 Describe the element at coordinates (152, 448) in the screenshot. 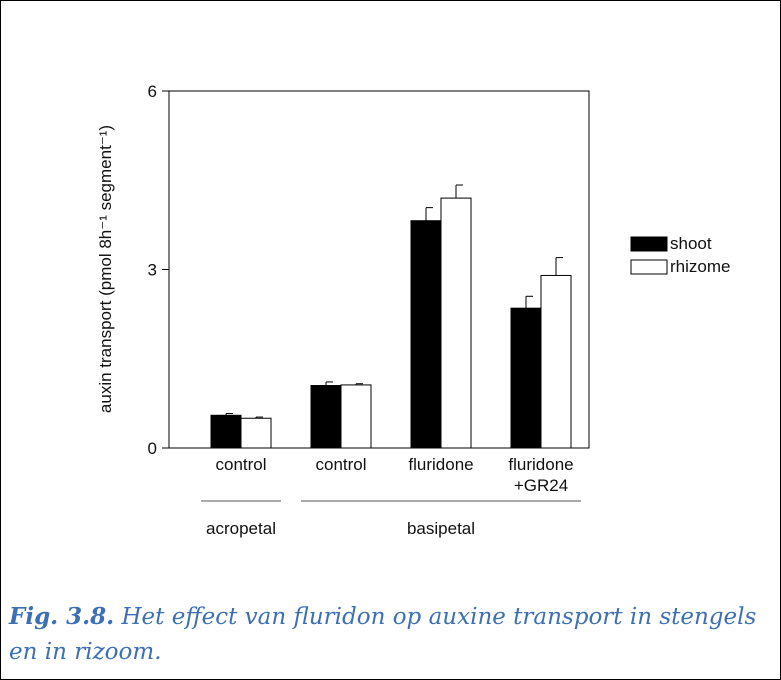

I see `y-tick-label: 0` at that location.